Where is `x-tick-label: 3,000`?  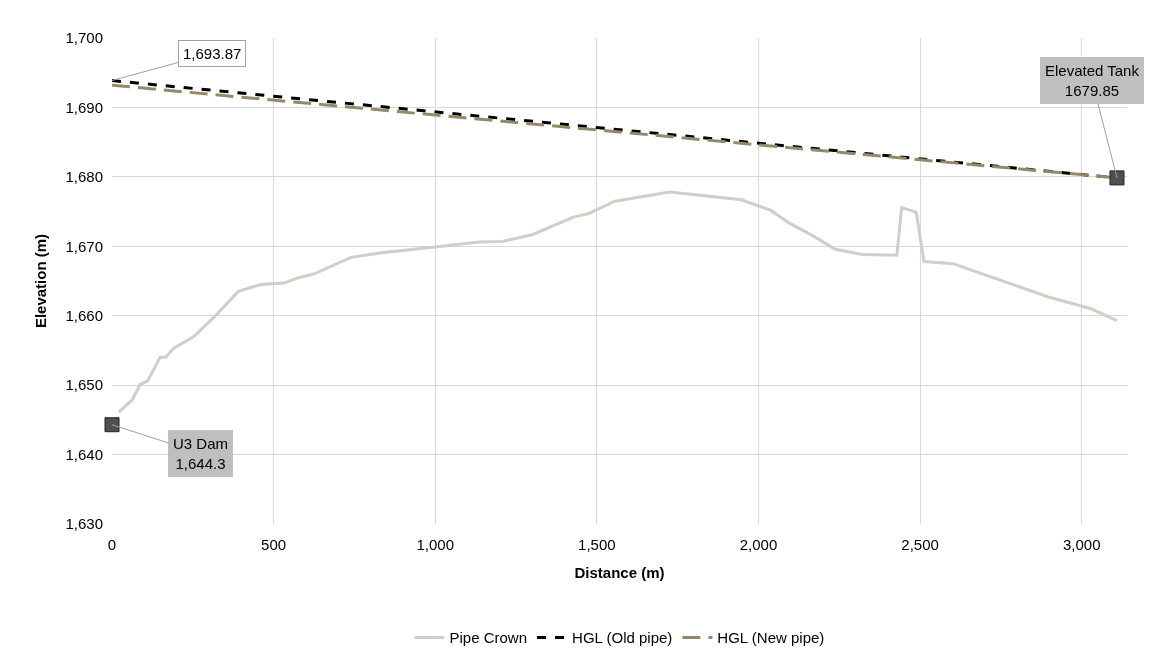
x-tick-label: 3,000 is located at coordinates (1081, 544).